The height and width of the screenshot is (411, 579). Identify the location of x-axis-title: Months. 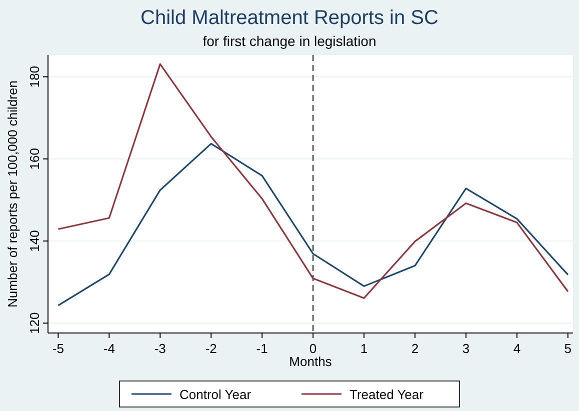
(310, 361).